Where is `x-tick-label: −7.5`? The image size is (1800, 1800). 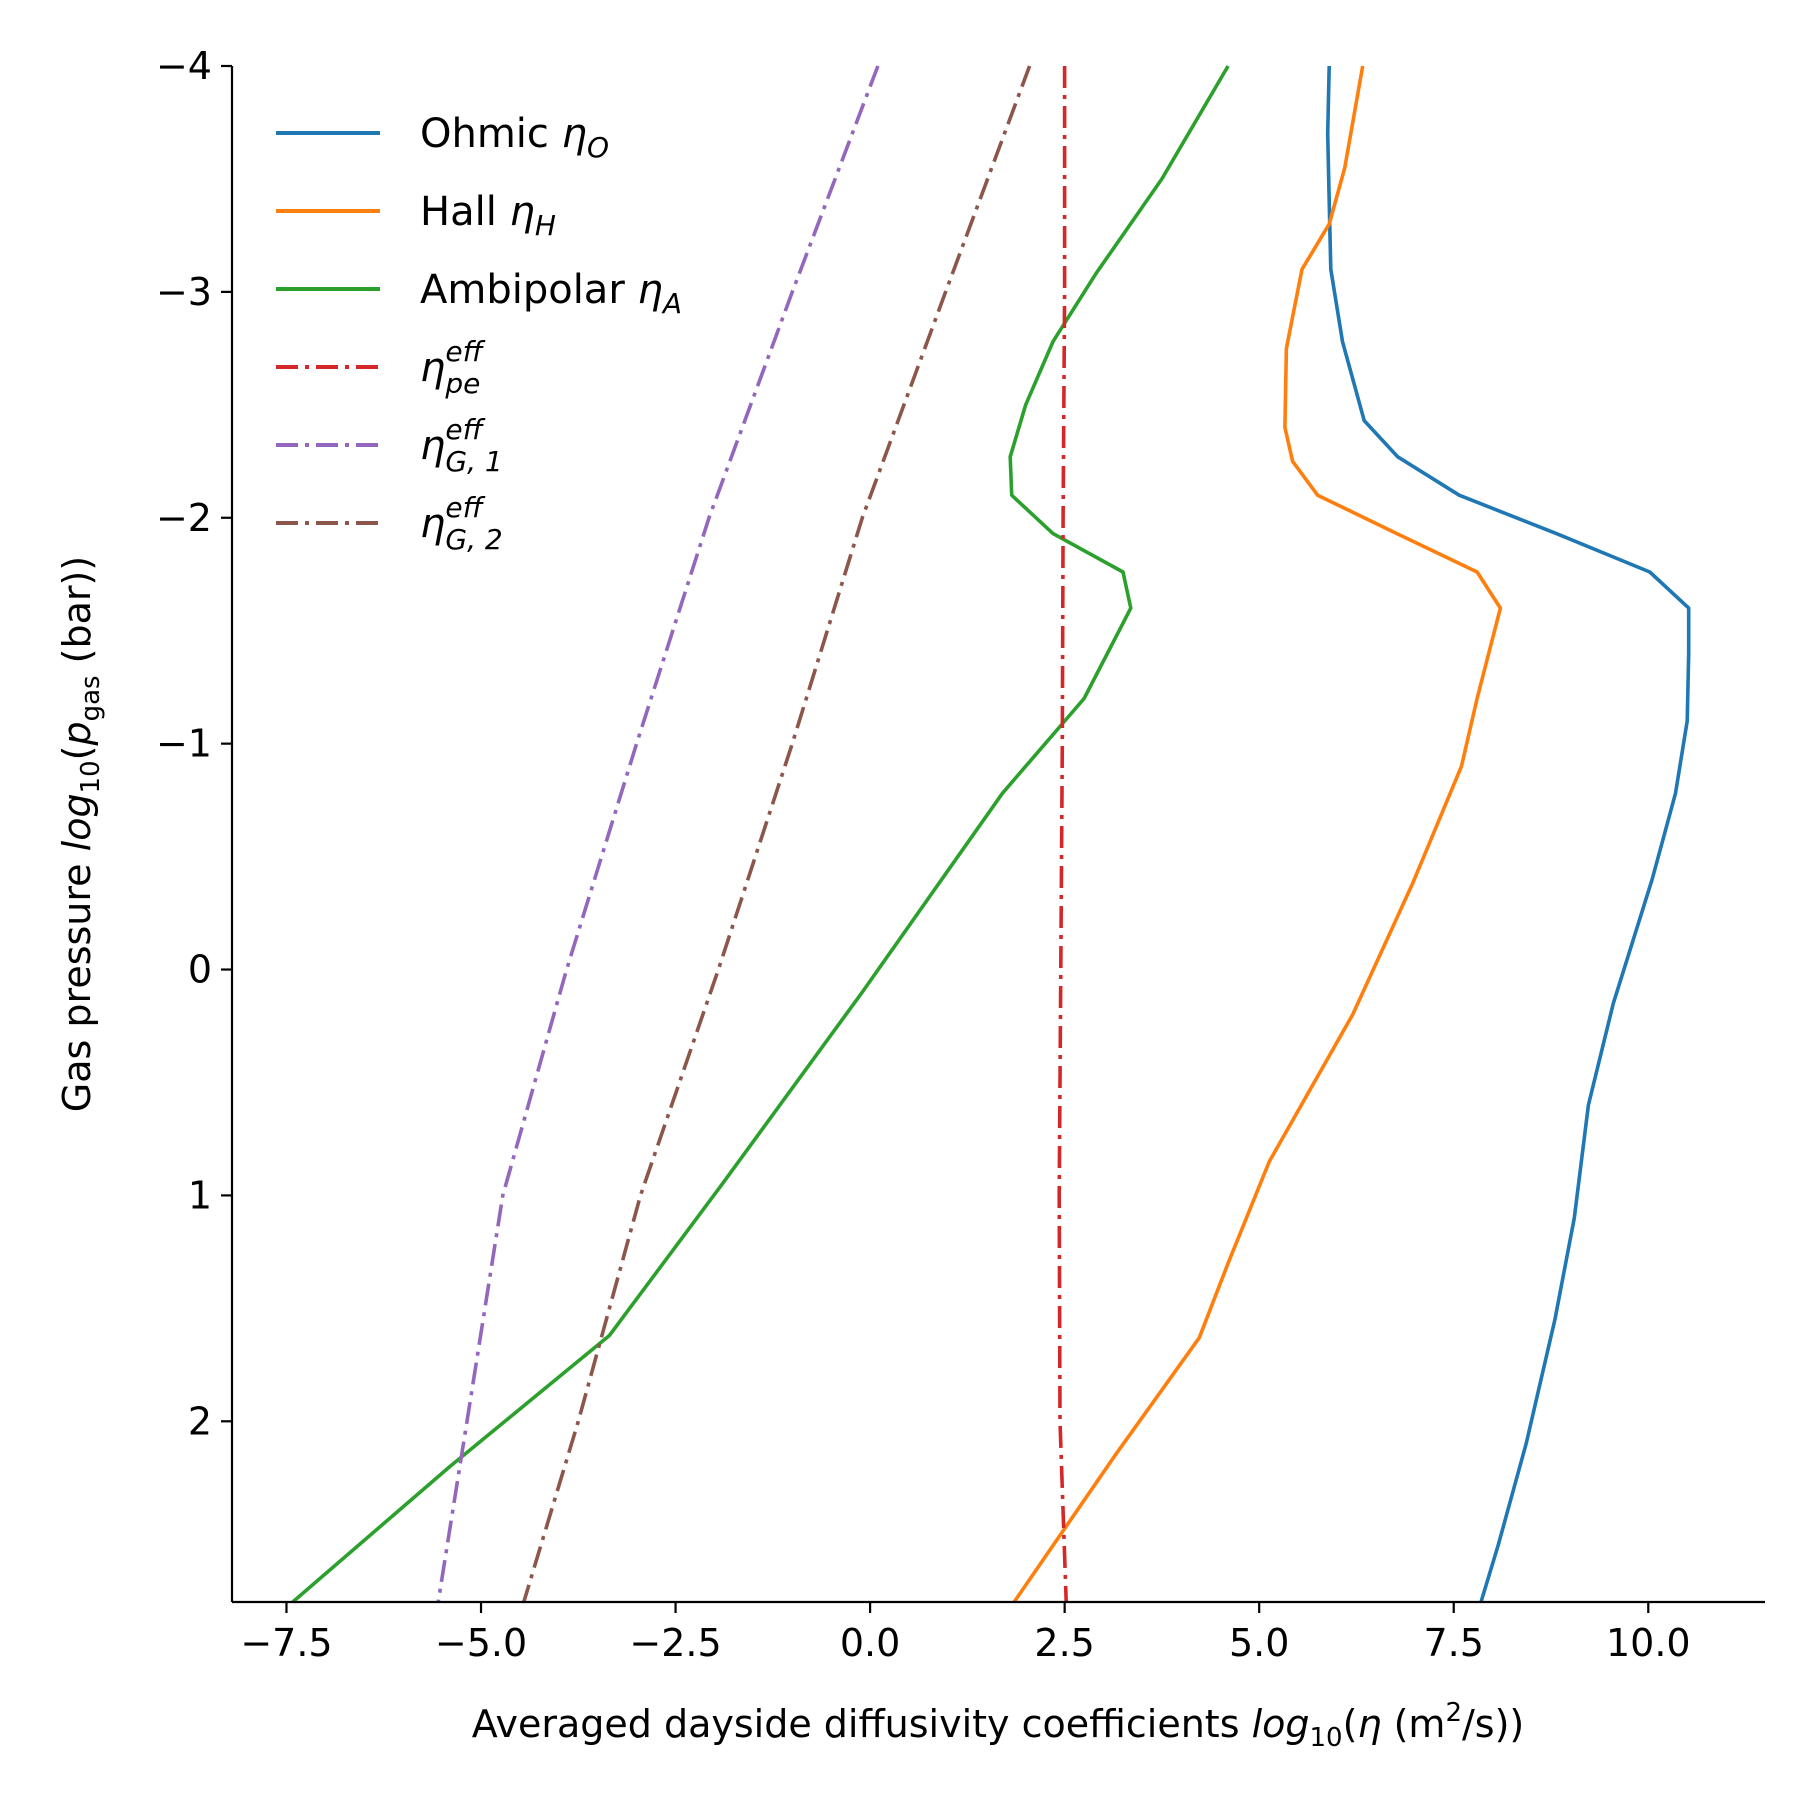
x-tick-label: −7.5 is located at coordinates (286, 1643).